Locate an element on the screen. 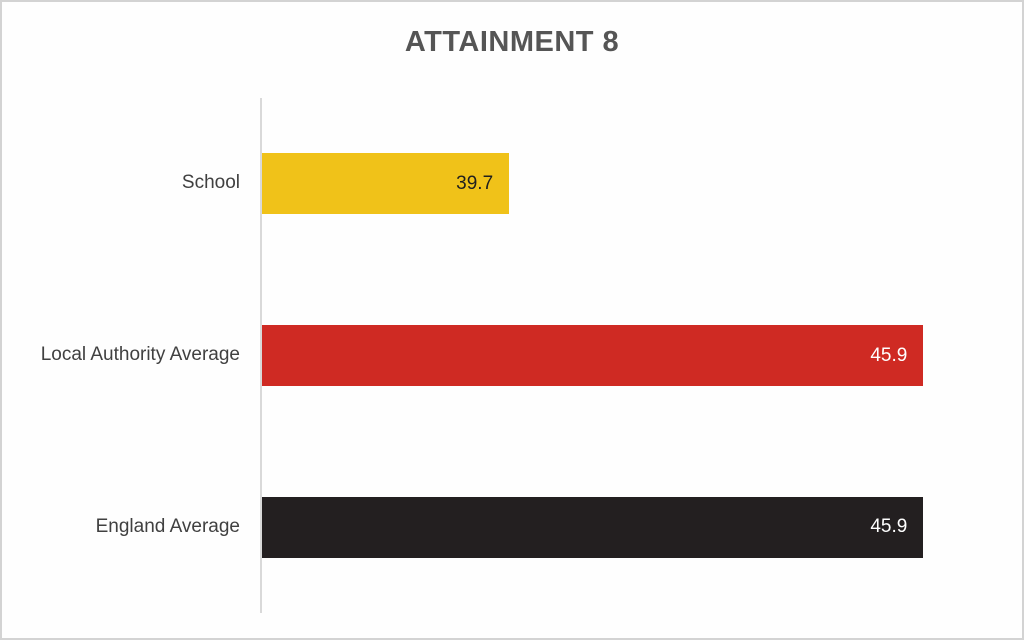 The height and width of the screenshot is (640, 1024). bar: 39.7 is located at coordinates (386, 184).